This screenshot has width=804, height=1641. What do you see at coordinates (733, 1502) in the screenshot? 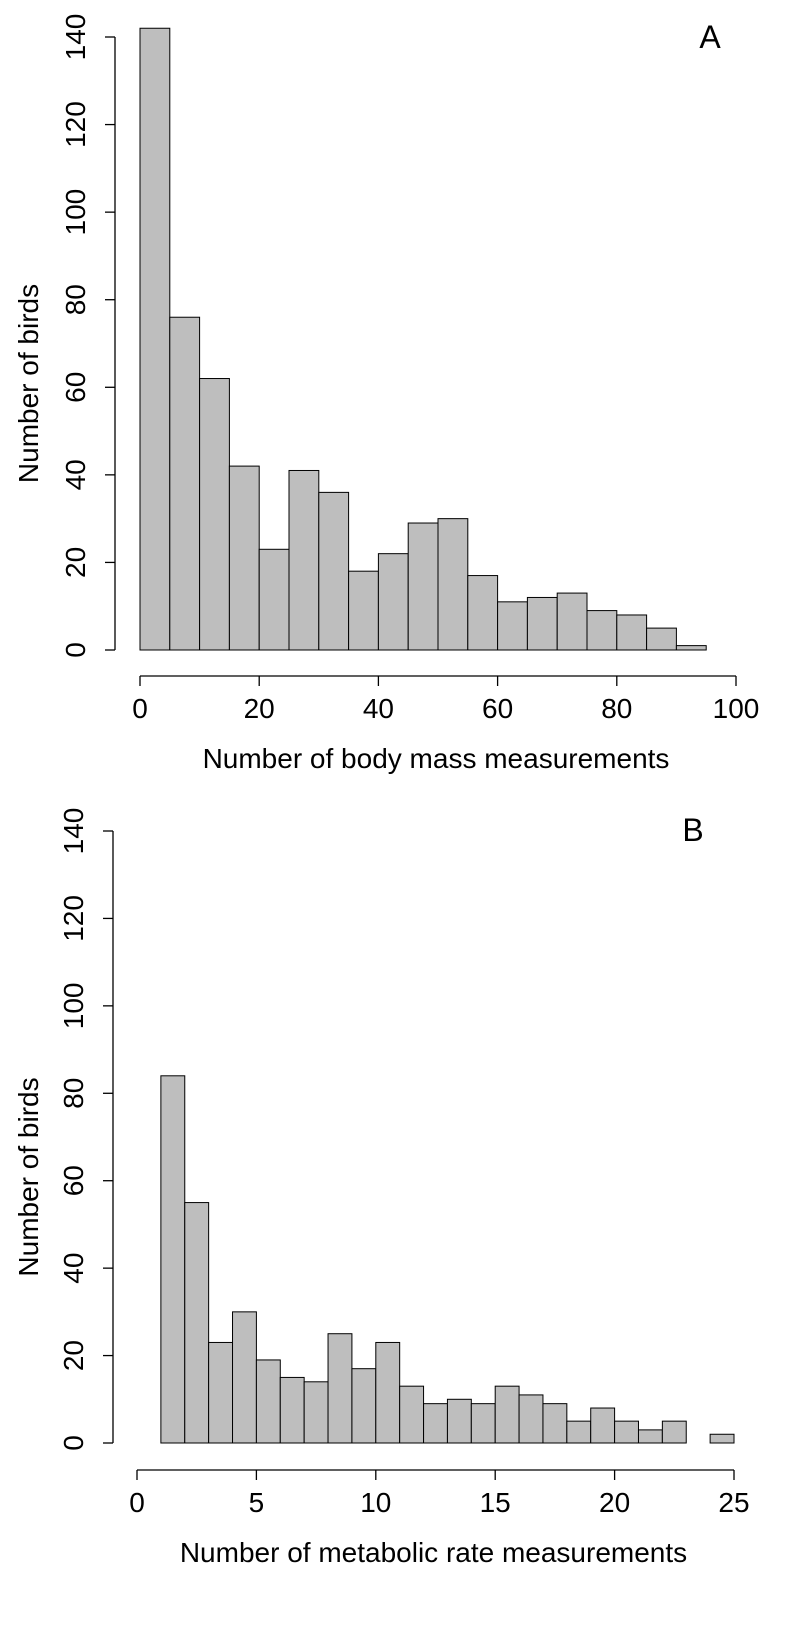
I see `x-tick-label: 25` at bounding box center [733, 1502].